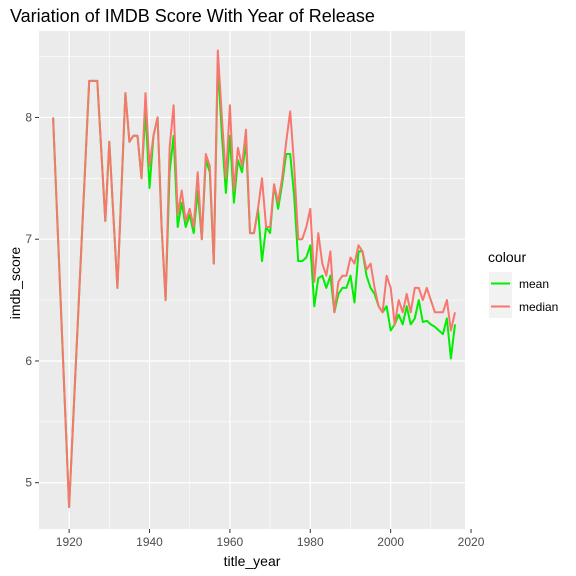 This screenshot has width=576, height=576. I want to click on legend-title: colour, so click(507, 257).